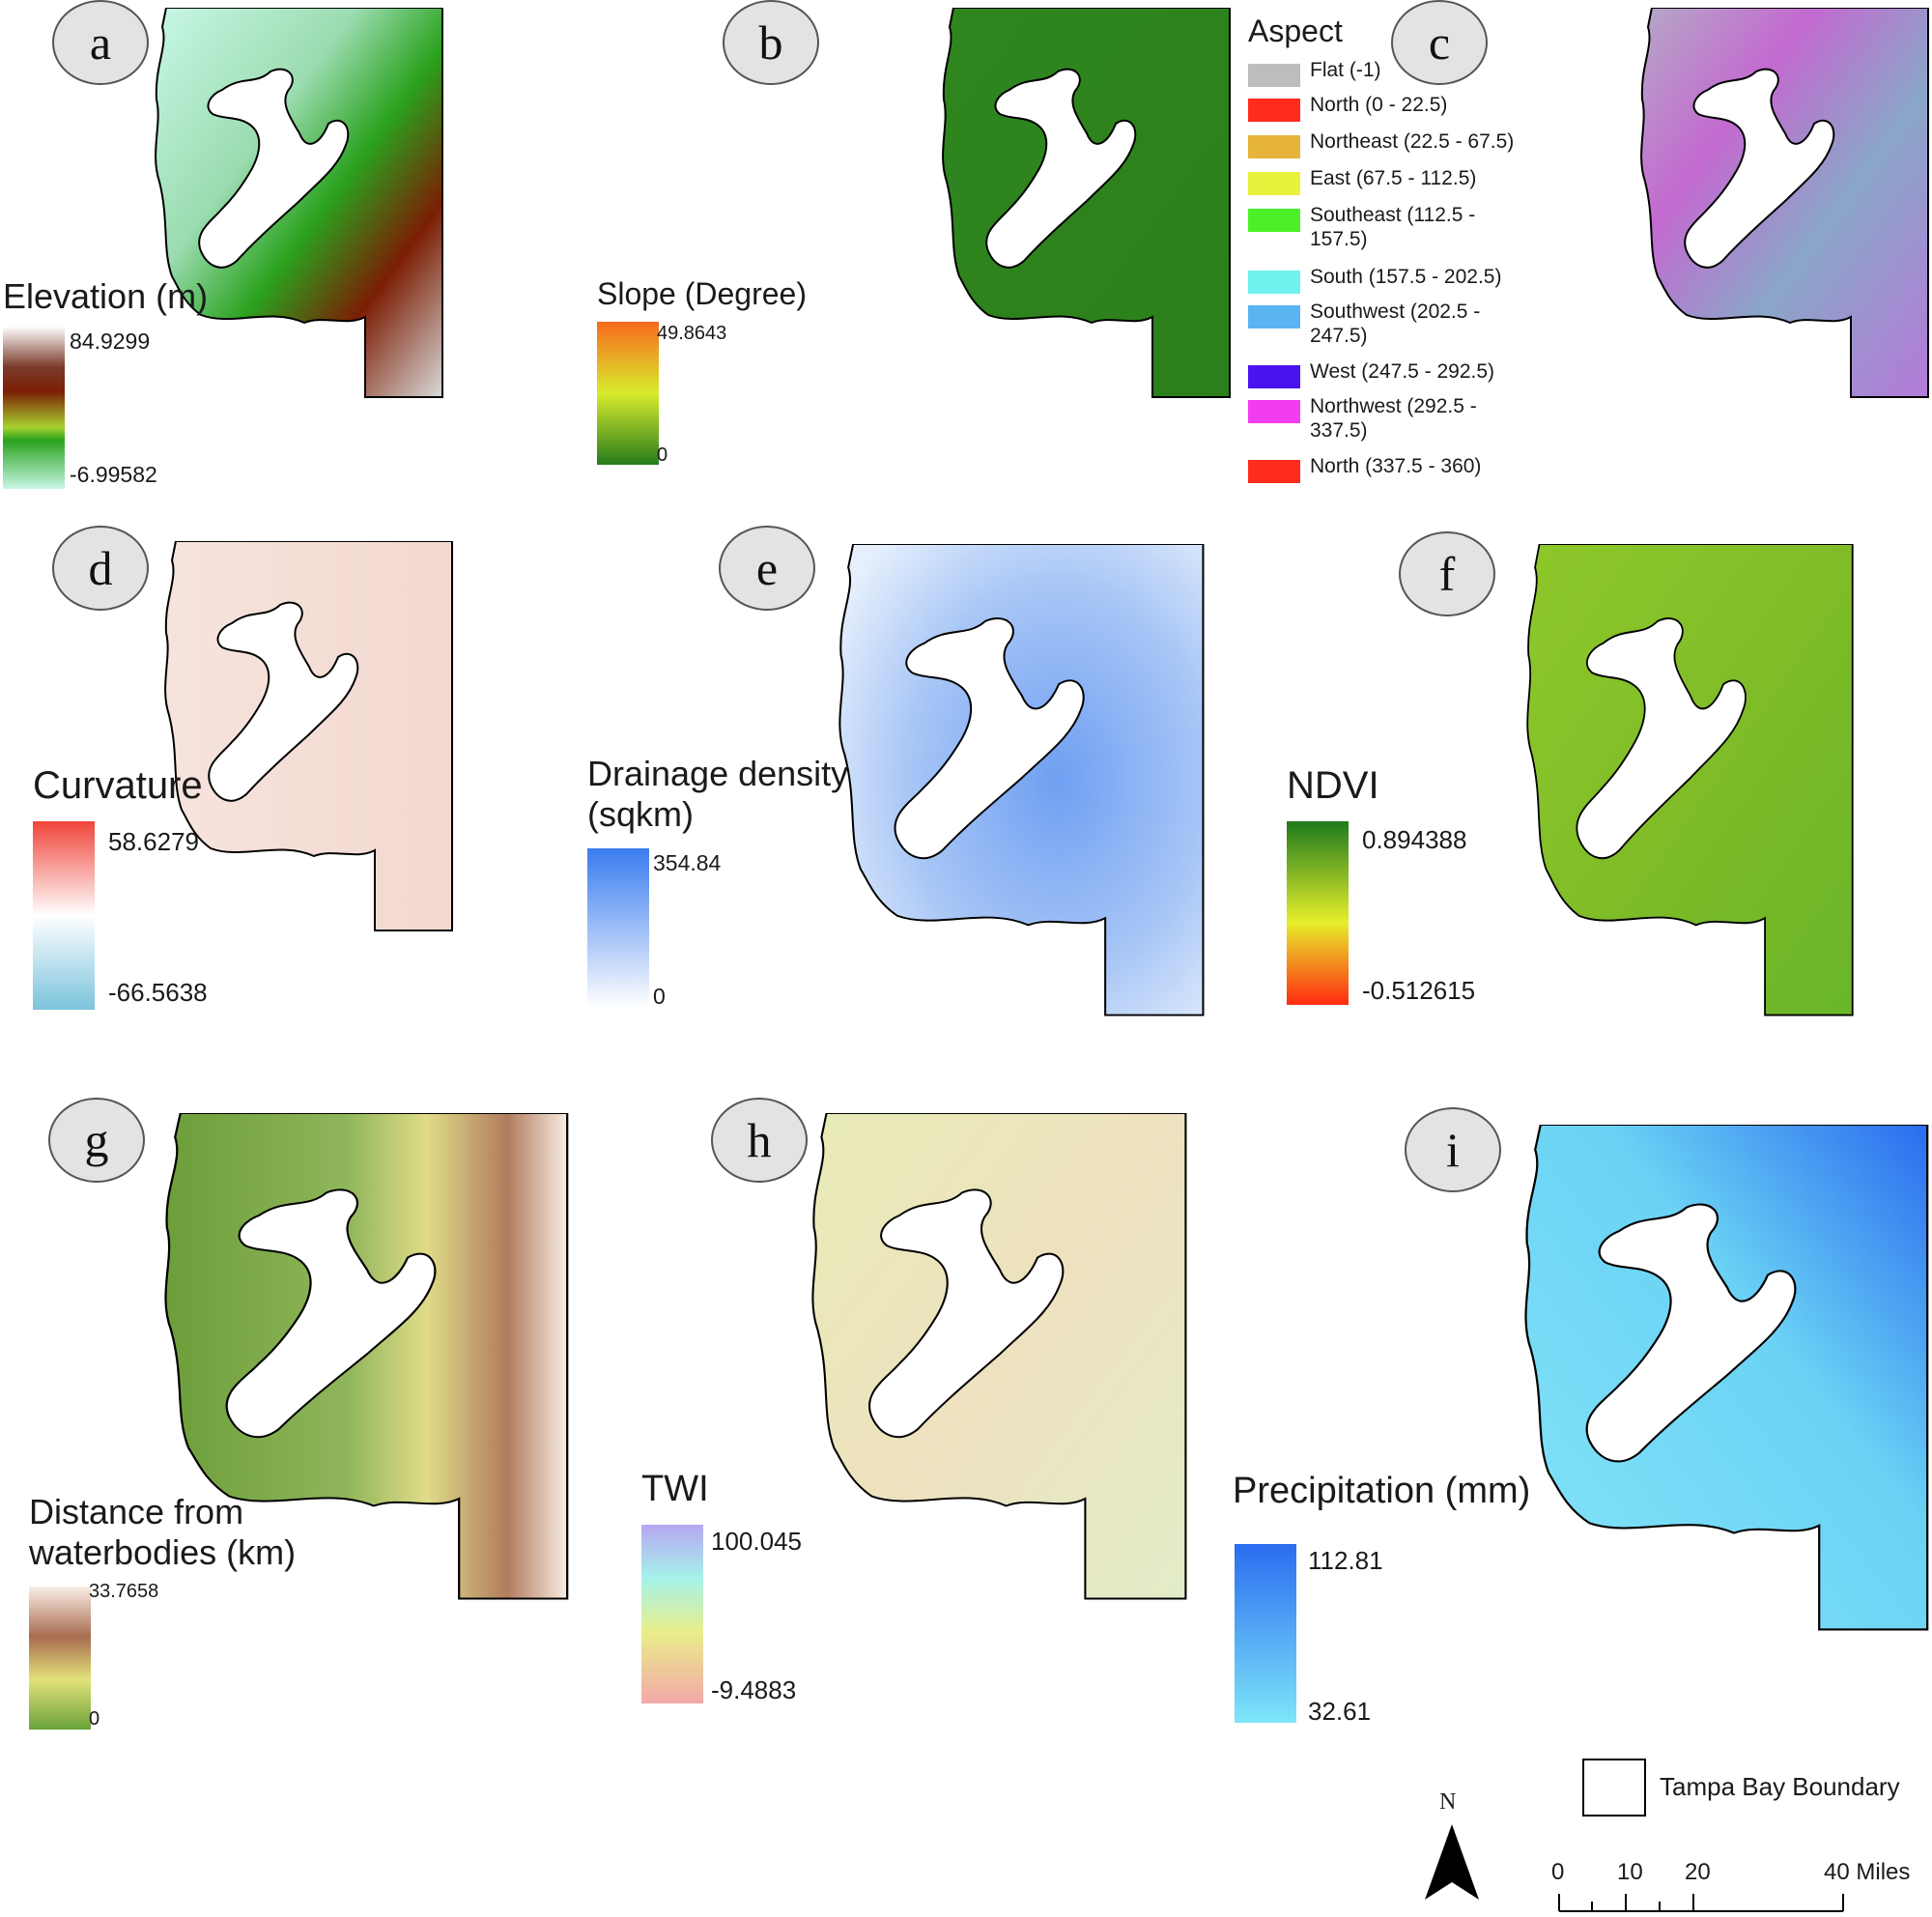 The image size is (1932, 1917). What do you see at coordinates (672, 1614) in the screenshot?
I see `twi-color-ramp` at bounding box center [672, 1614].